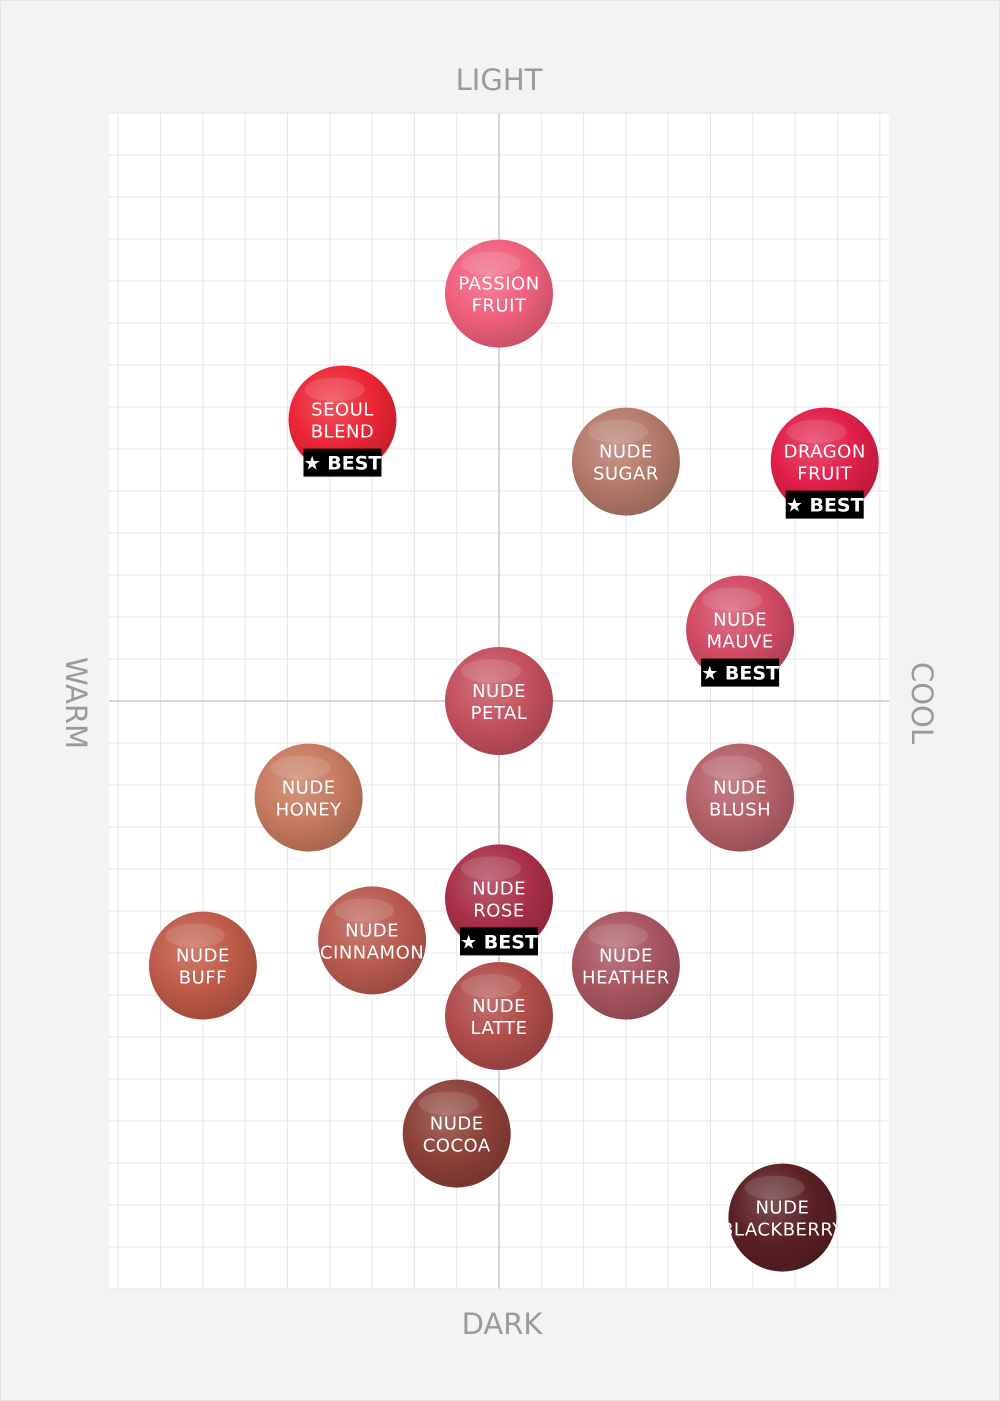 Image resolution: width=1000 pixels, height=1401 pixels. Describe the element at coordinates (825, 452) in the screenshot. I see `swatch-label: DRAGON` at that location.